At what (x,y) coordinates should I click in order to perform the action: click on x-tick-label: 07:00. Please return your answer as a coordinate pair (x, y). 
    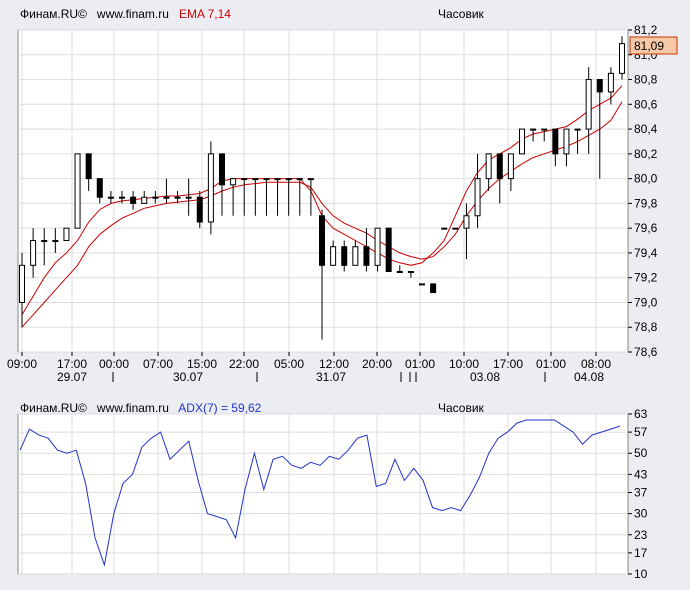
    Looking at the image, I should click on (158, 364).